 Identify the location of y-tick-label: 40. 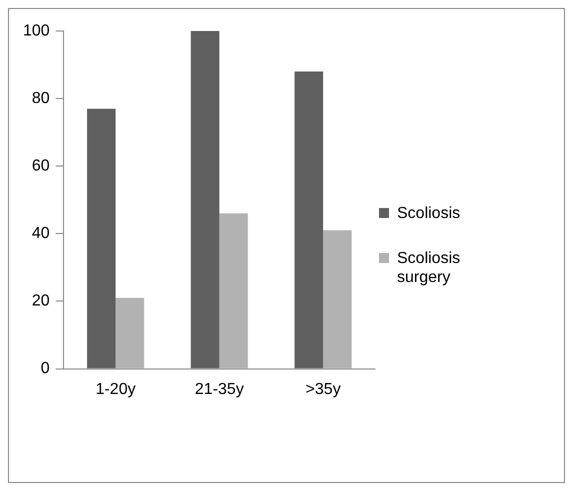
(41, 233).